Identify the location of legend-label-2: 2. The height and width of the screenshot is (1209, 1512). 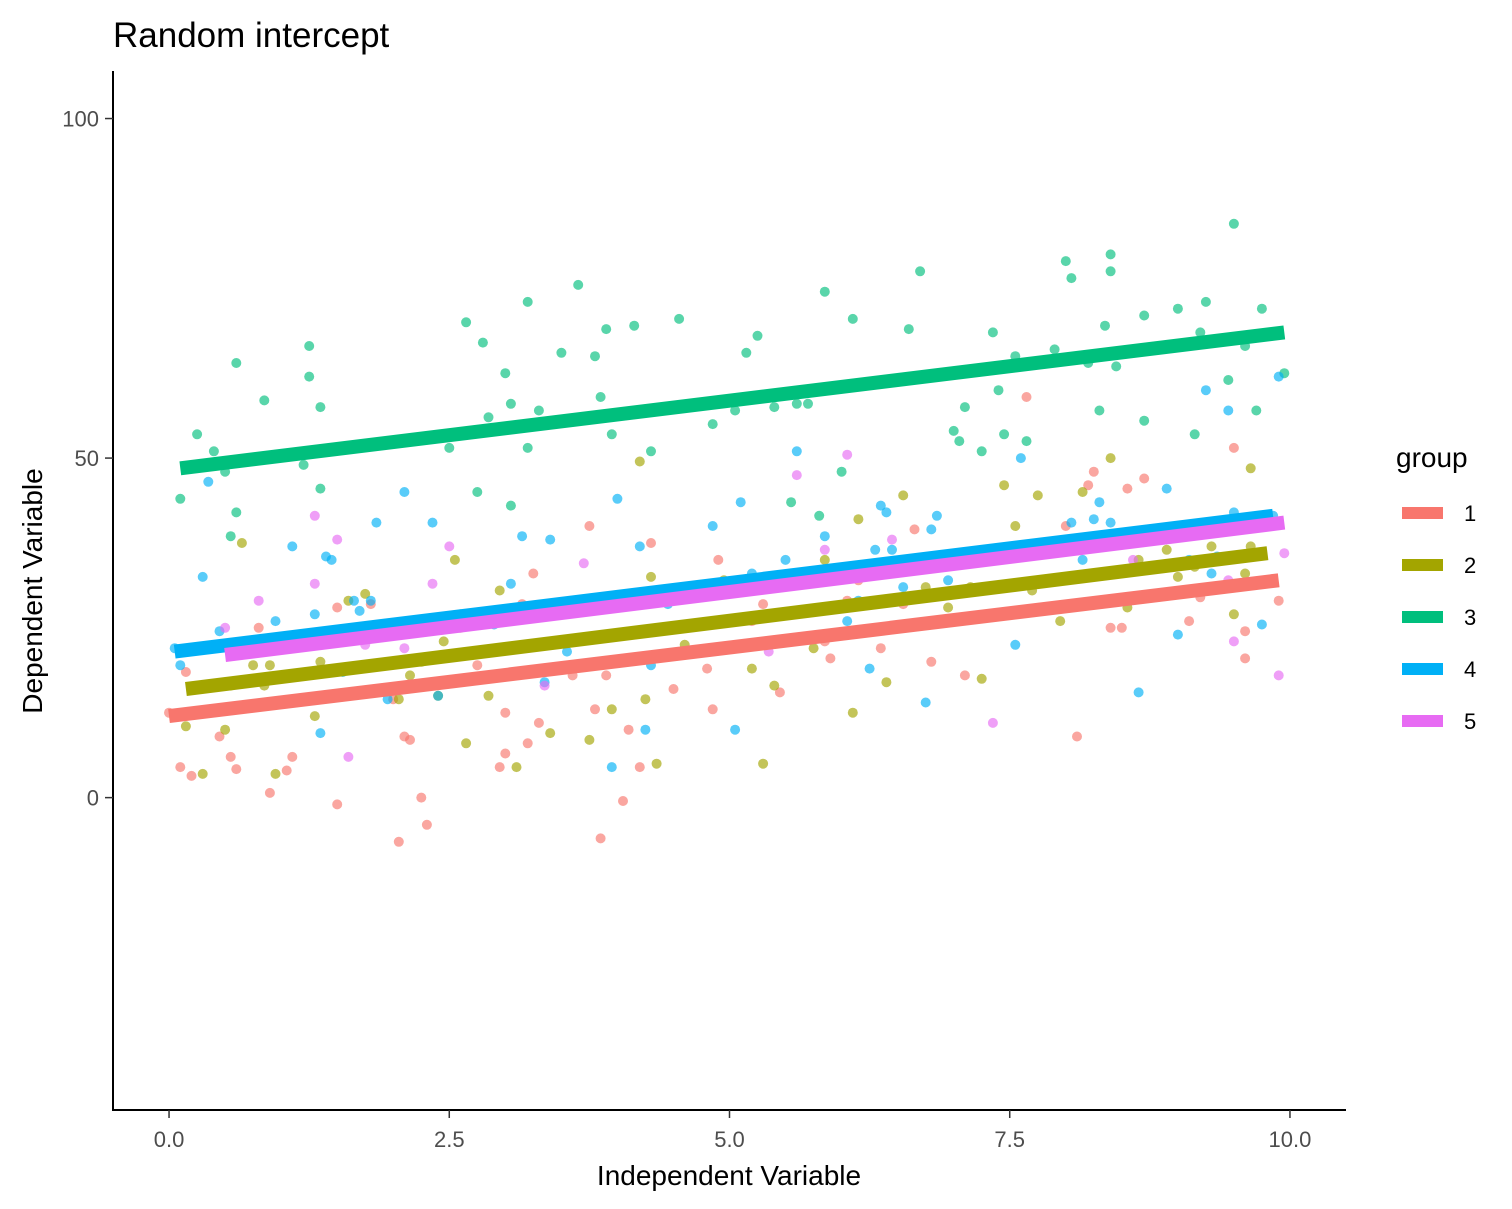
(1470, 565).